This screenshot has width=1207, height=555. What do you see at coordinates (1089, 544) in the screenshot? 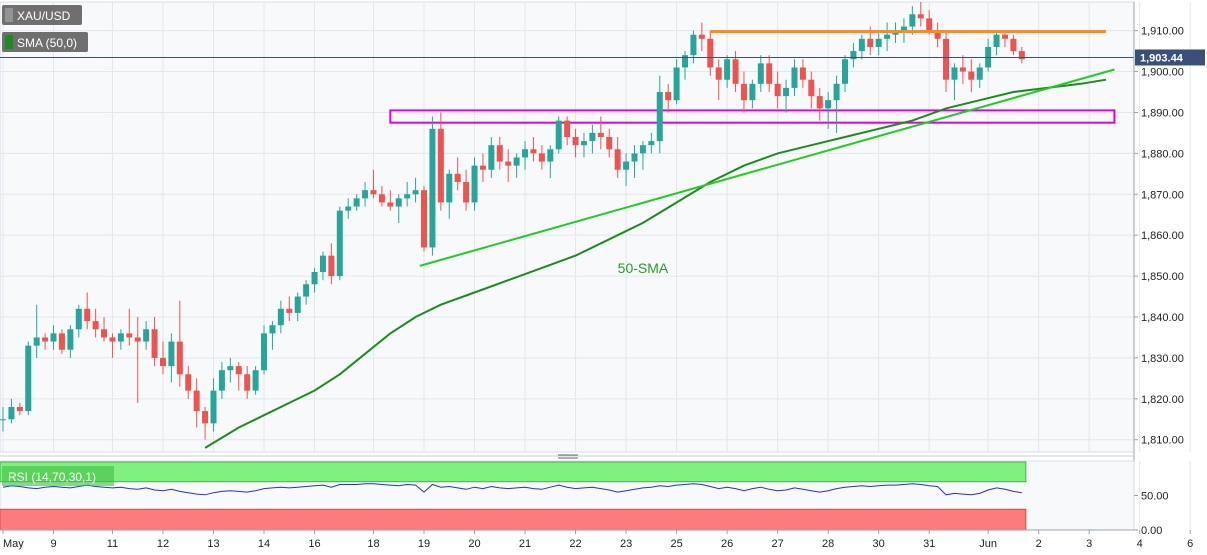
I see `time-tick-label: 3` at bounding box center [1089, 544].